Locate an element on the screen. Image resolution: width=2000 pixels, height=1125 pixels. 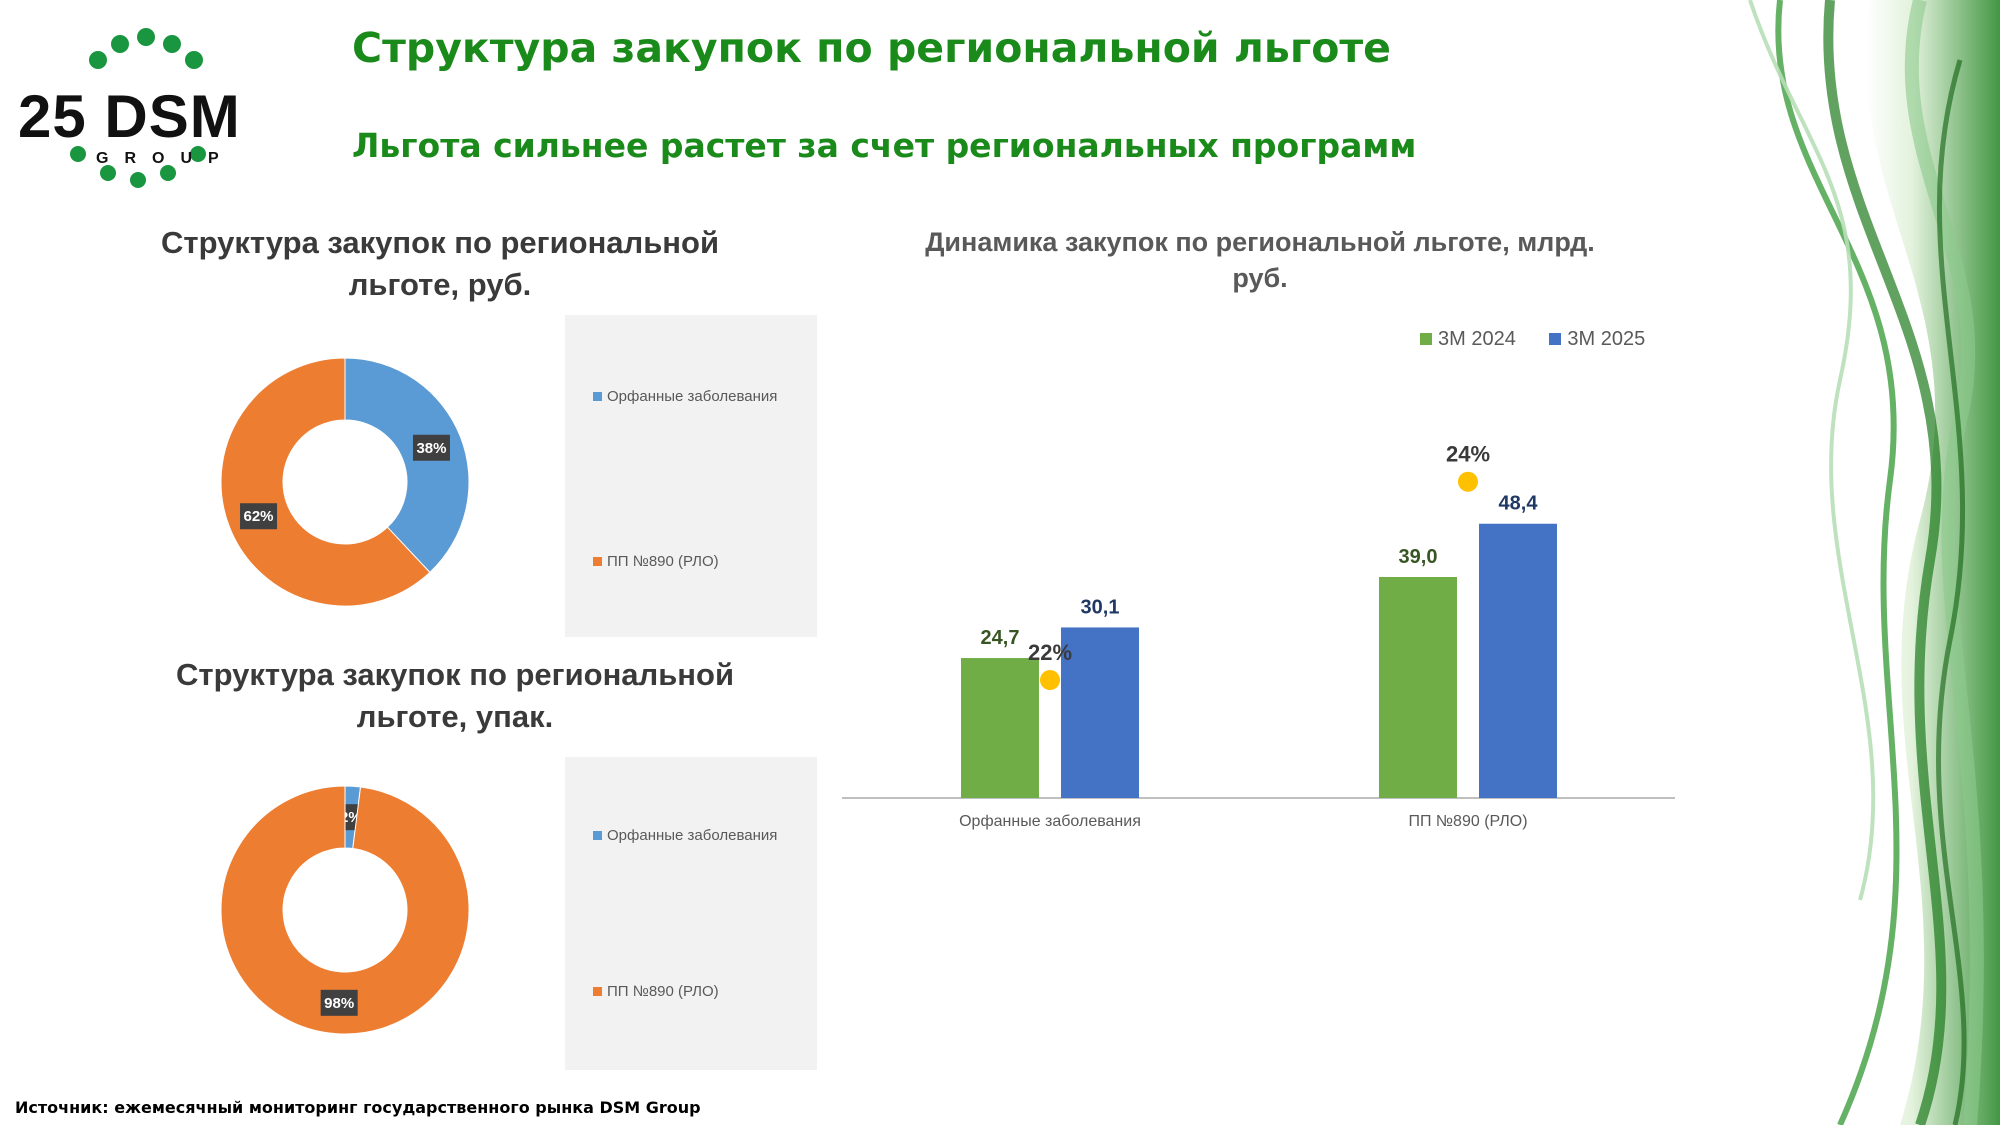
pie2-title-line1: Структура закупок по региональной is located at coordinates (455, 674).